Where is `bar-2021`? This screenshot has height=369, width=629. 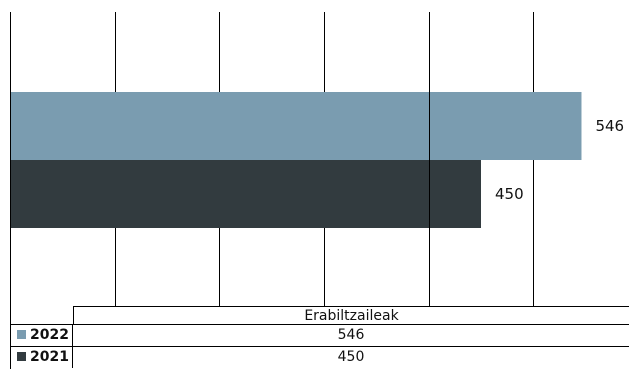 bar-2021 is located at coordinates (246, 194).